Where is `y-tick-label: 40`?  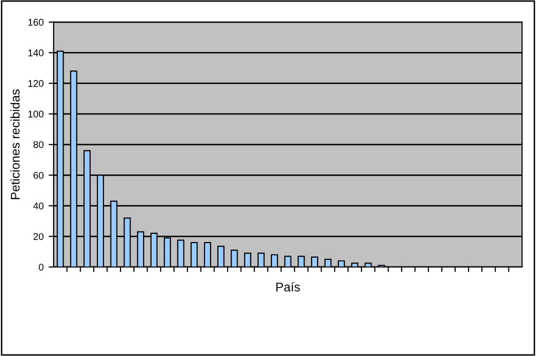 y-tick-label: 40 is located at coordinates (38, 206).